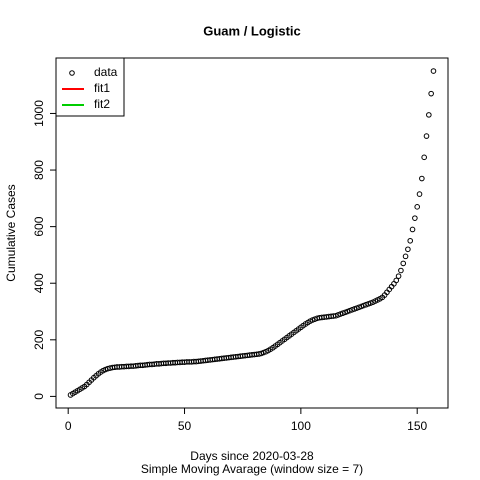 This screenshot has height=480, width=480. I want to click on y-tick-label: 1000, so click(39, 113).